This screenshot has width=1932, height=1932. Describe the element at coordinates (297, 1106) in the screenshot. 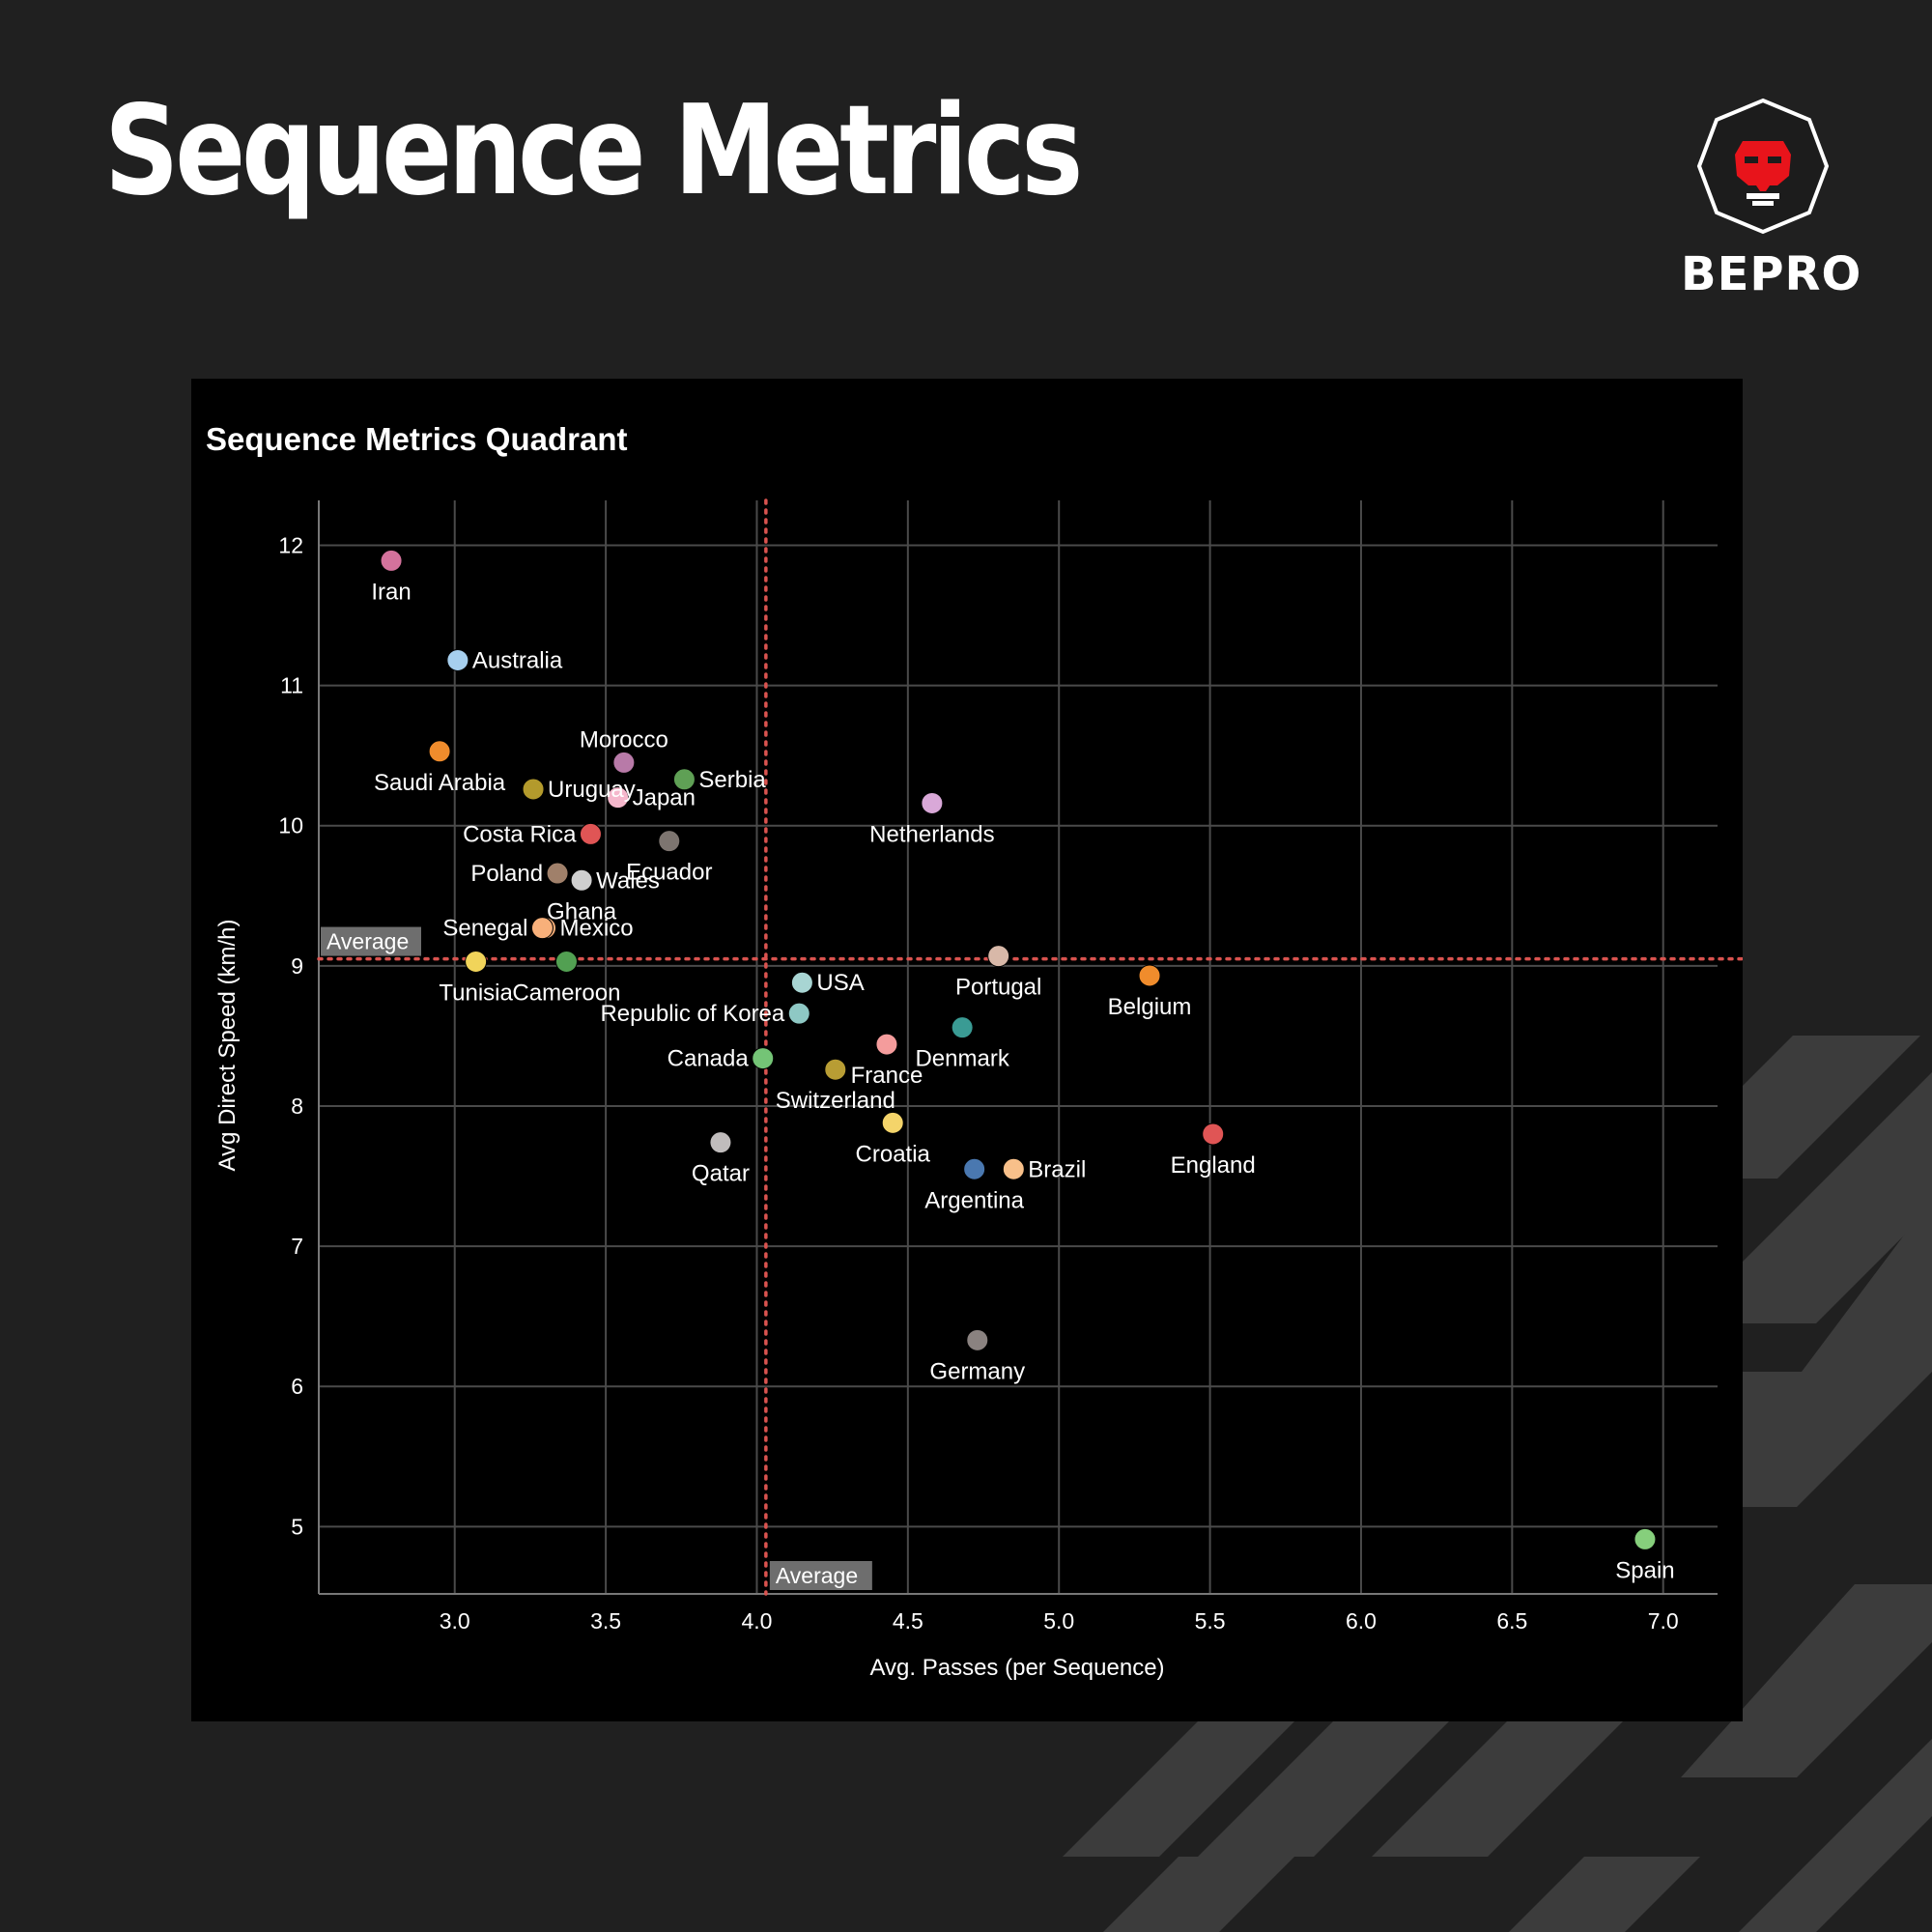

I see `y-tick-label: 8` at that location.